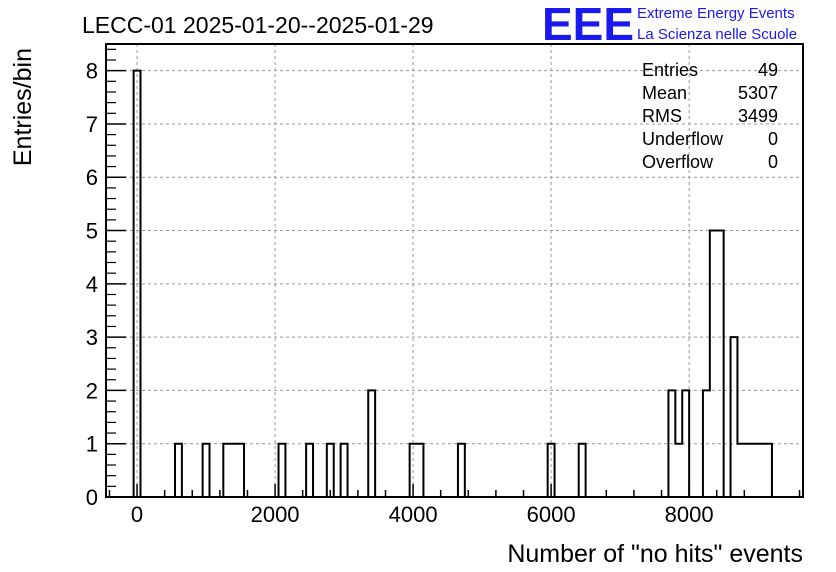  Describe the element at coordinates (717, 34) in the screenshot. I see `logo-line-2: La Scienza nelle Scuole` at that location.